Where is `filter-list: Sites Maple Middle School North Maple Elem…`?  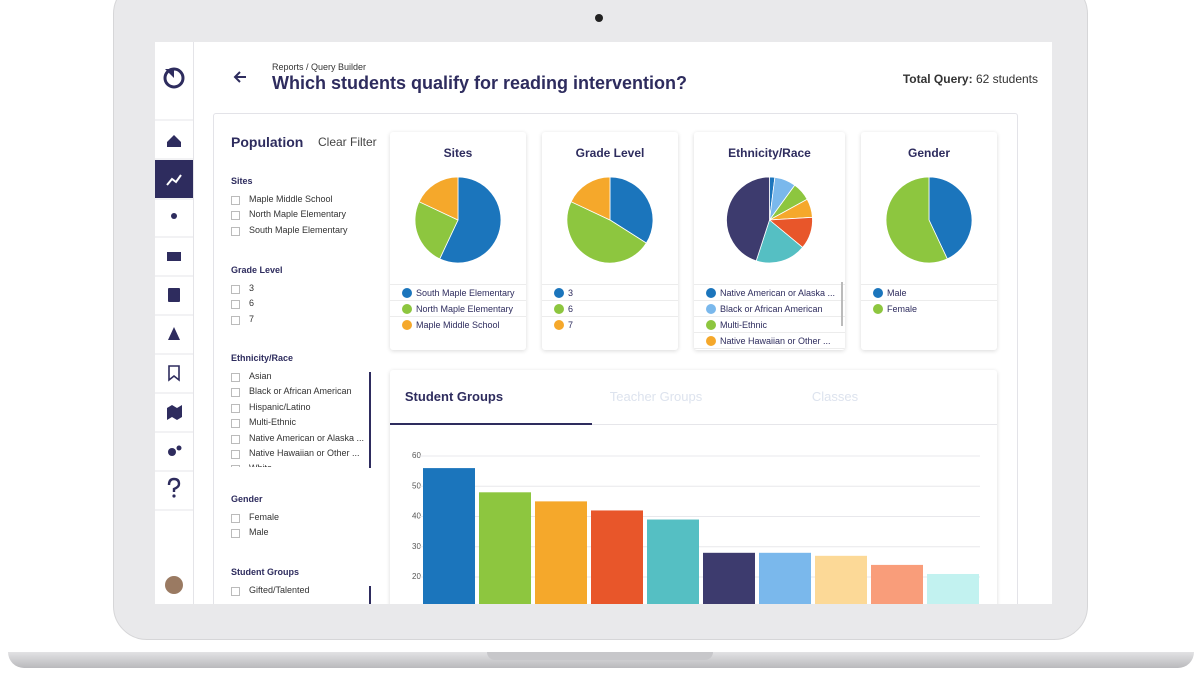
filter-list: Sites Maple Middle School North Maple Elem… is located at coordinates (306, 323).